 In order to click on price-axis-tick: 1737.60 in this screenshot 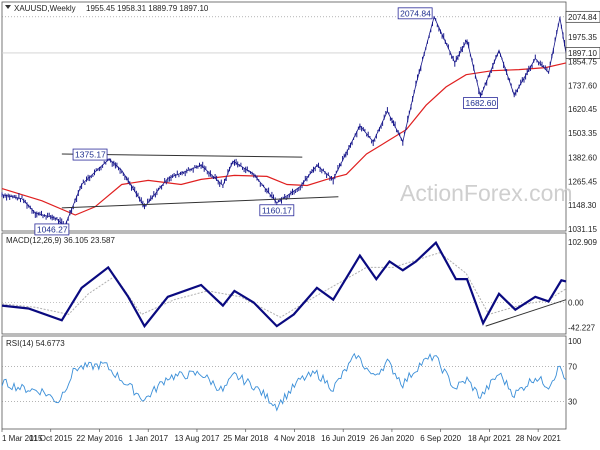, I will do `click(582, 85)`.